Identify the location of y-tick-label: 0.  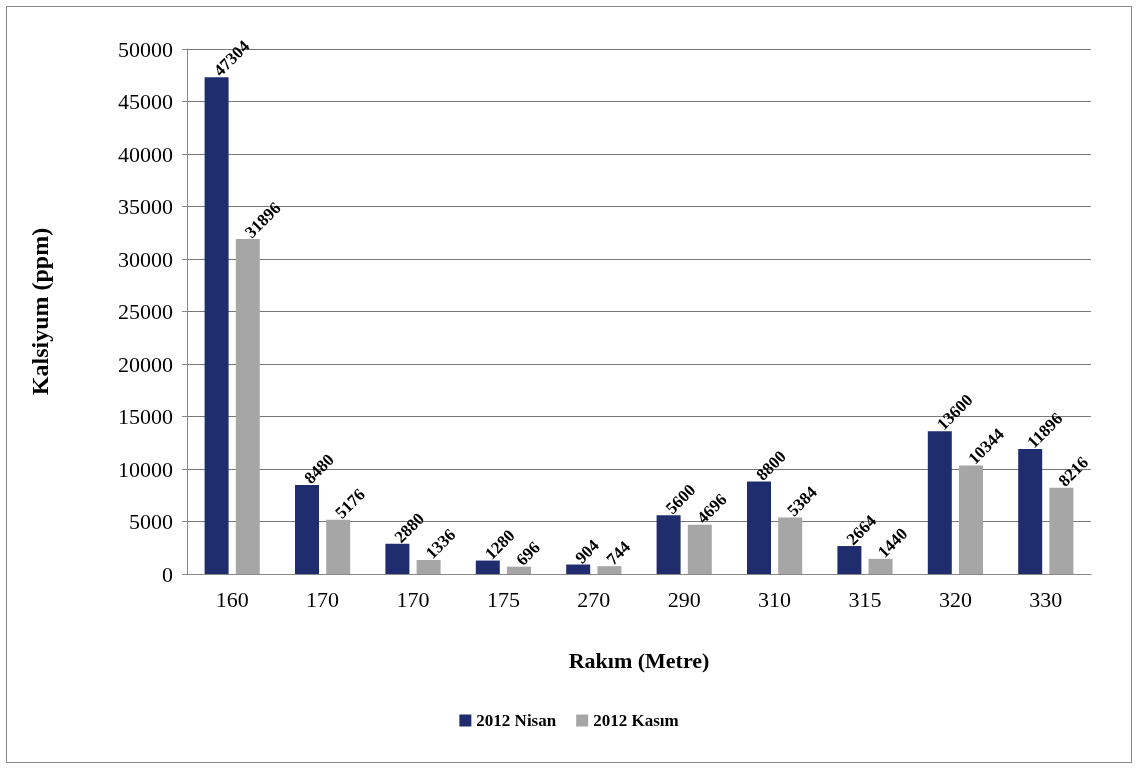
(167, 574).